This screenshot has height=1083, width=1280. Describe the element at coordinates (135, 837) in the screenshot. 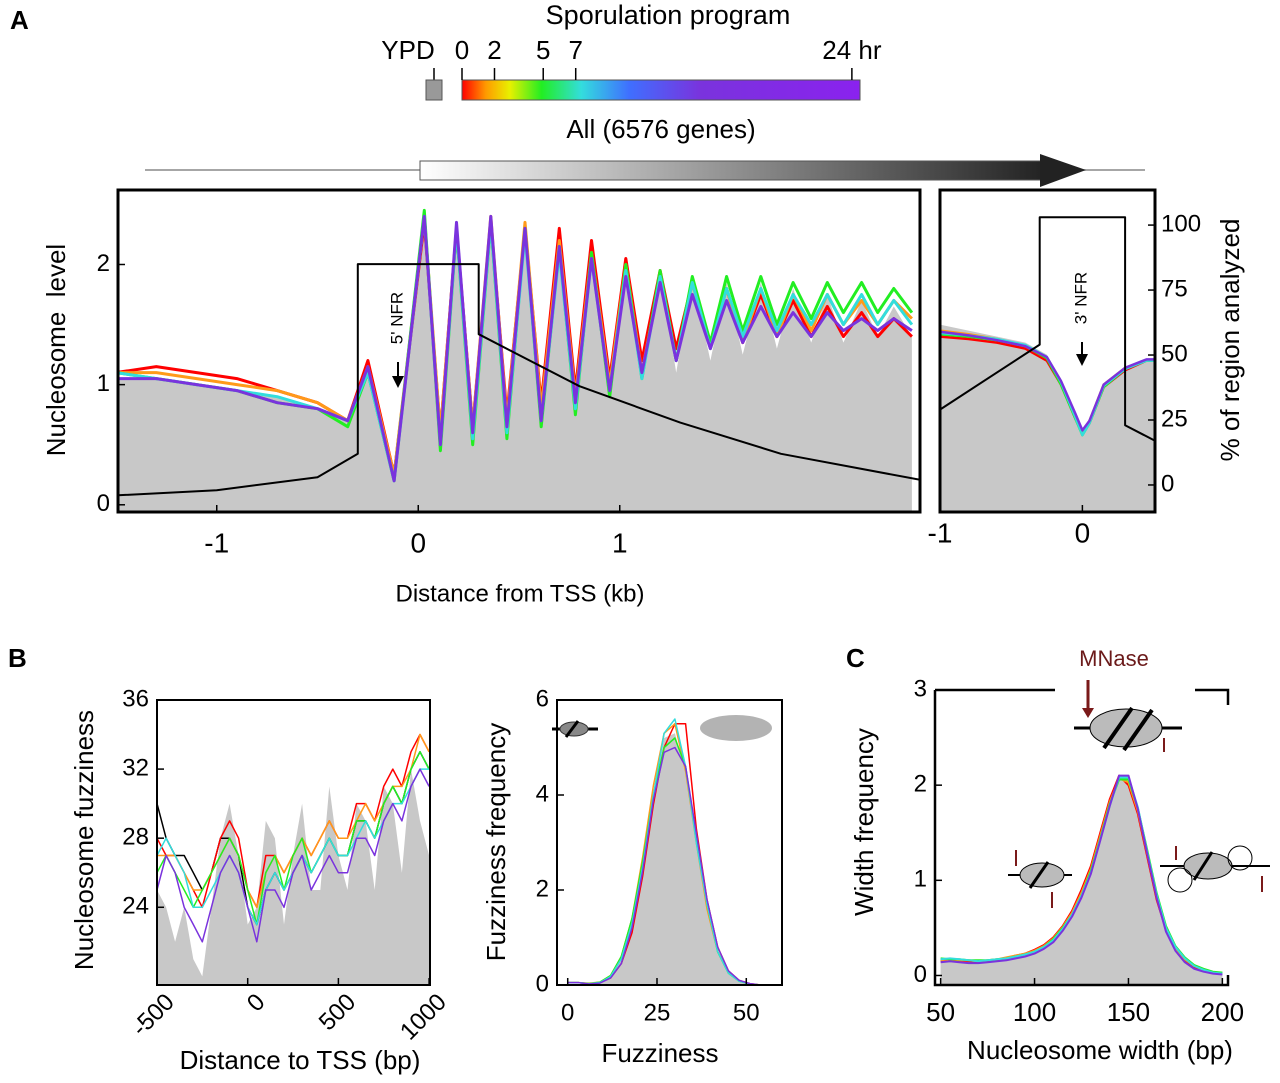

I see `y-tick-label: 28` at that location.